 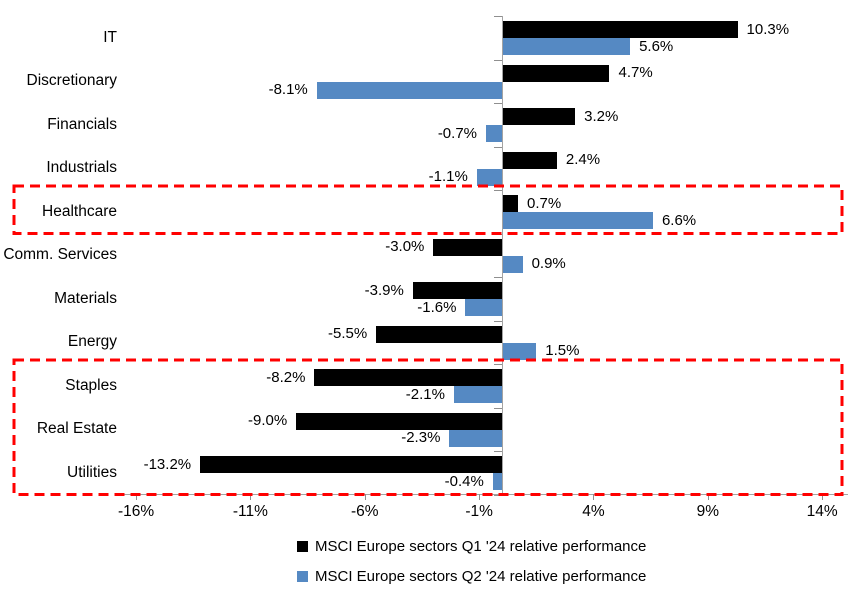 I want to click on bar-q2-it, so click(x=566, y=46).